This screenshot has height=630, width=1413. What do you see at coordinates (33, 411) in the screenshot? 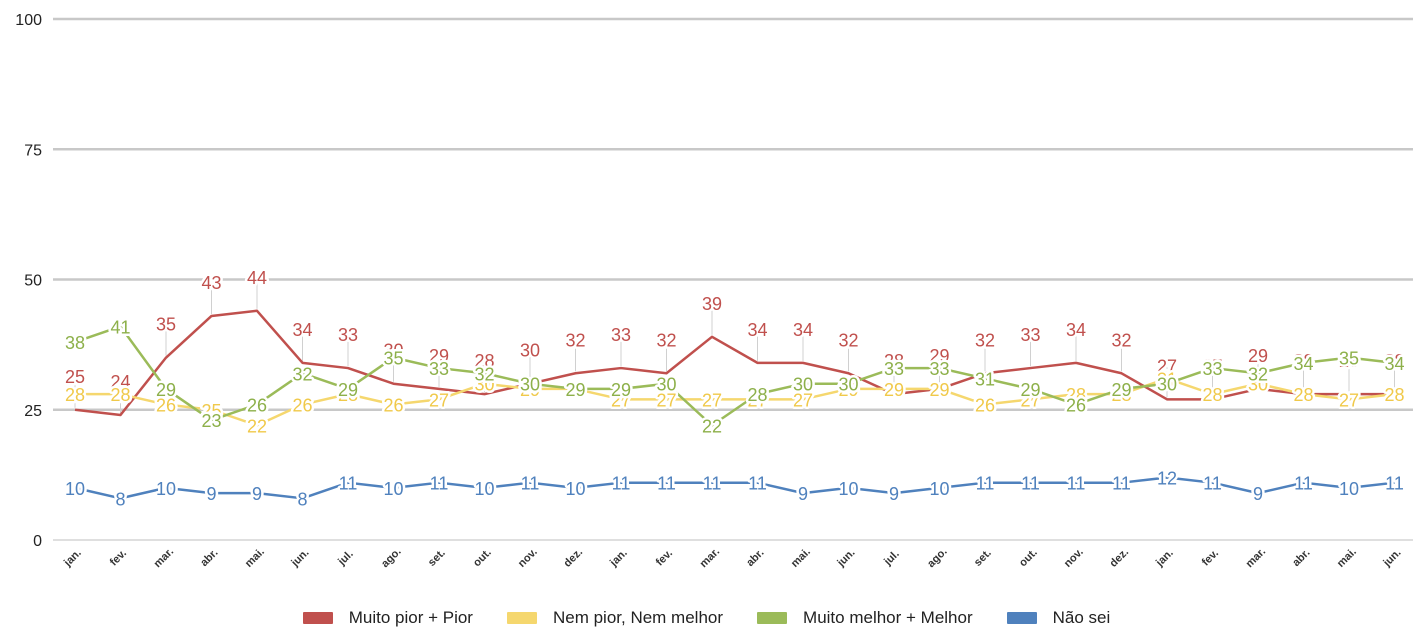
I see `y-tick-label: 25` at bounding box center [33, 411].